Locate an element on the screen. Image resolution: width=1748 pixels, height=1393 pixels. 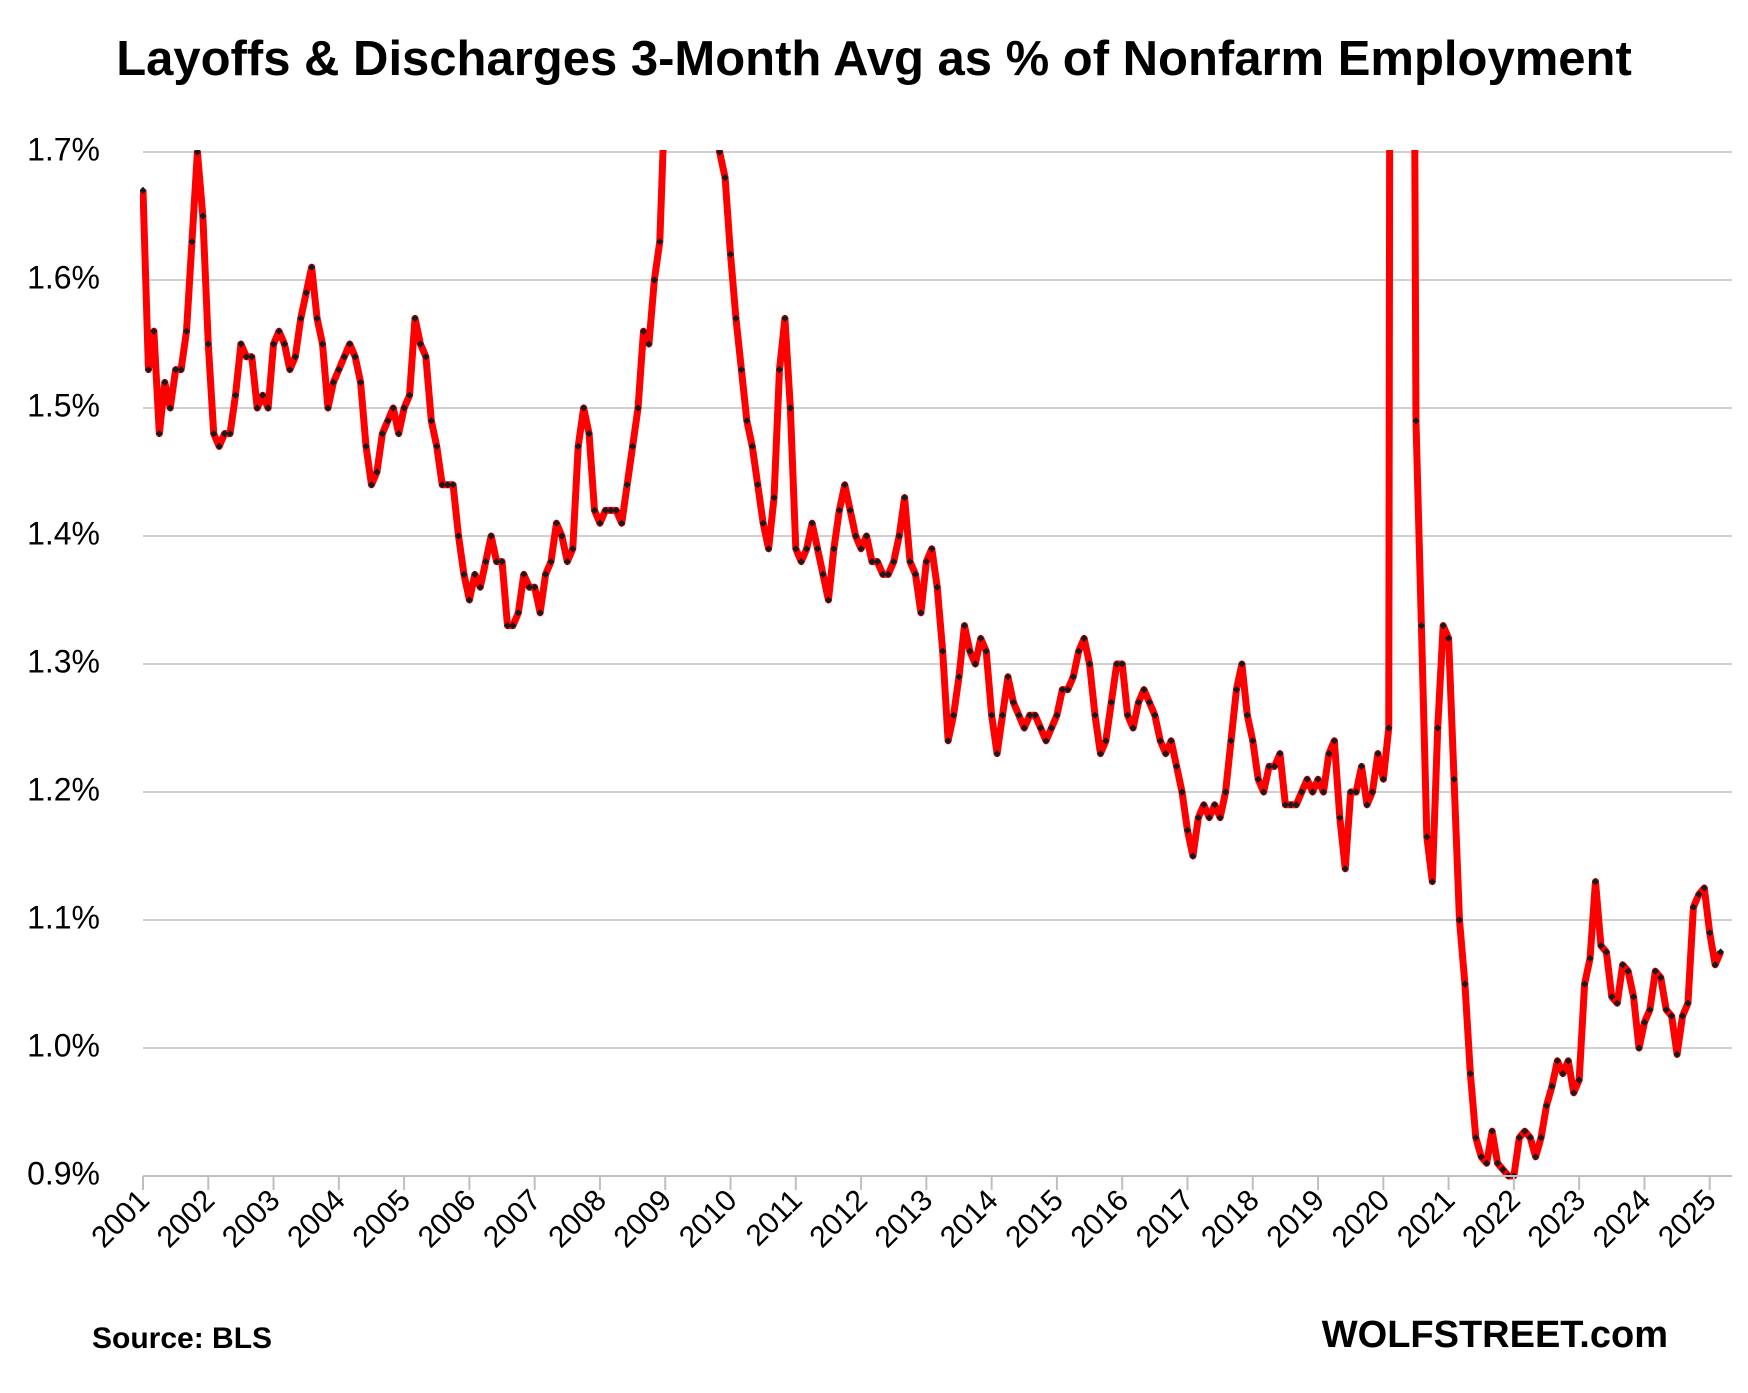
x-tick-label: 2019 is located at coordinates (1295, 1219).